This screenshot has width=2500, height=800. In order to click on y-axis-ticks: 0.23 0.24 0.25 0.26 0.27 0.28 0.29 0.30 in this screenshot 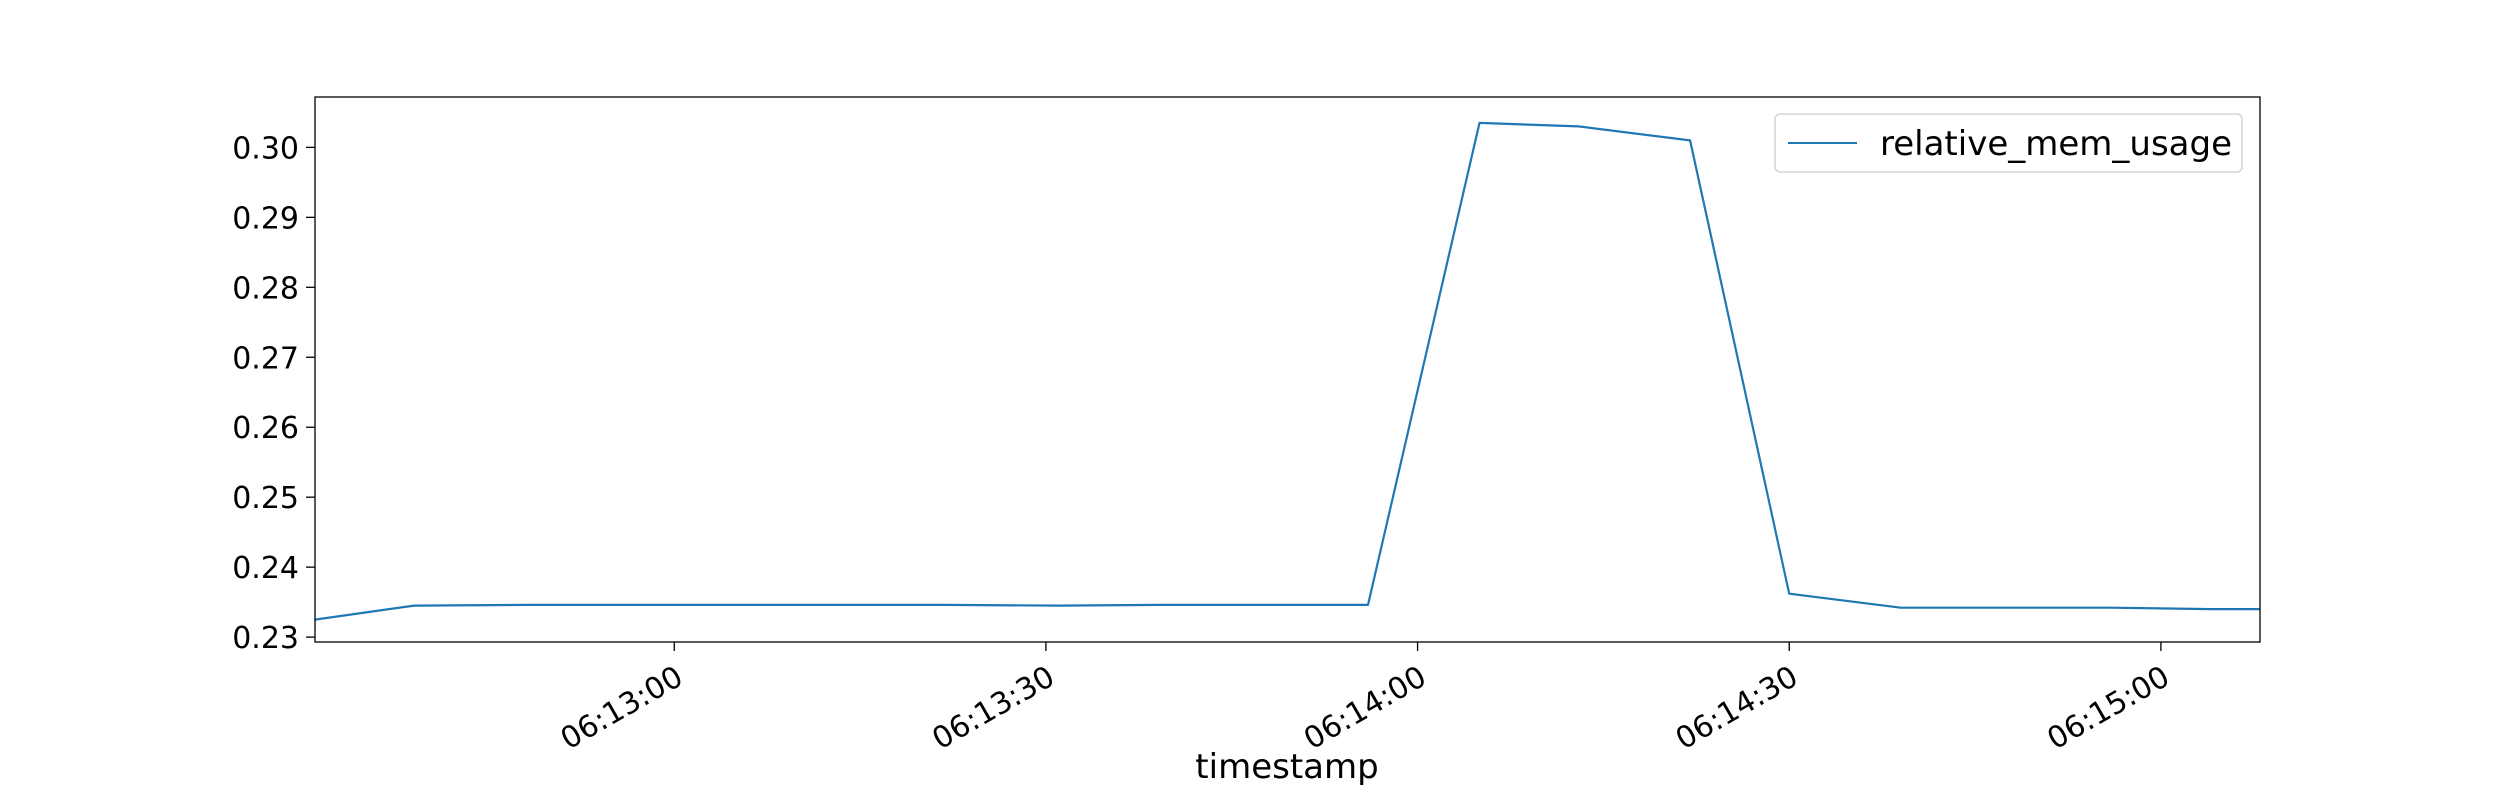, I will do `click(273, 393)`.